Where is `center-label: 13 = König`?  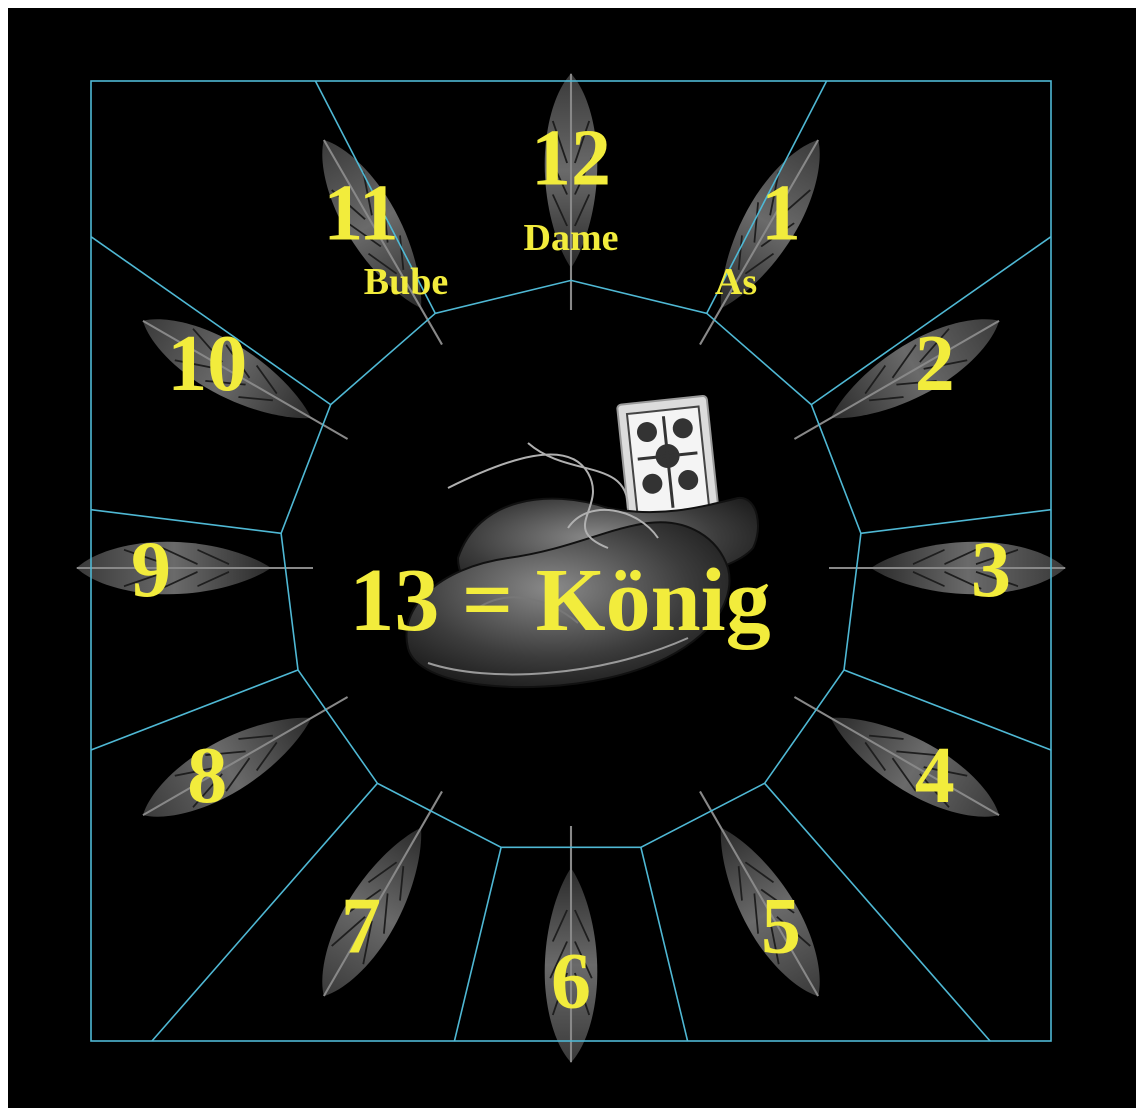
center-label: 13 = König is located at coordinates (559, 600).